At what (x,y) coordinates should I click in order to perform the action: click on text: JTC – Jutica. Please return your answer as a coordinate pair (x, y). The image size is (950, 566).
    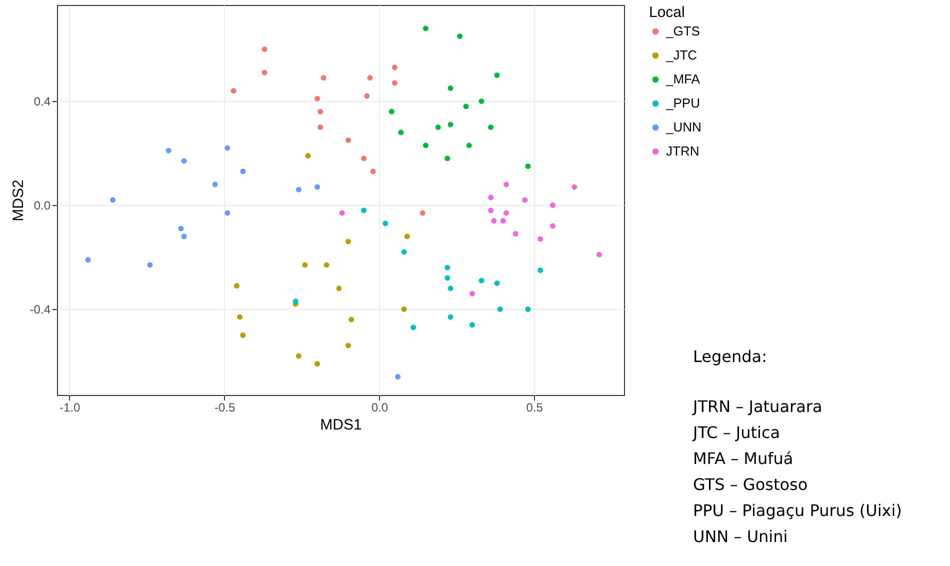
    Looking at the image, I should click on (737, 433).